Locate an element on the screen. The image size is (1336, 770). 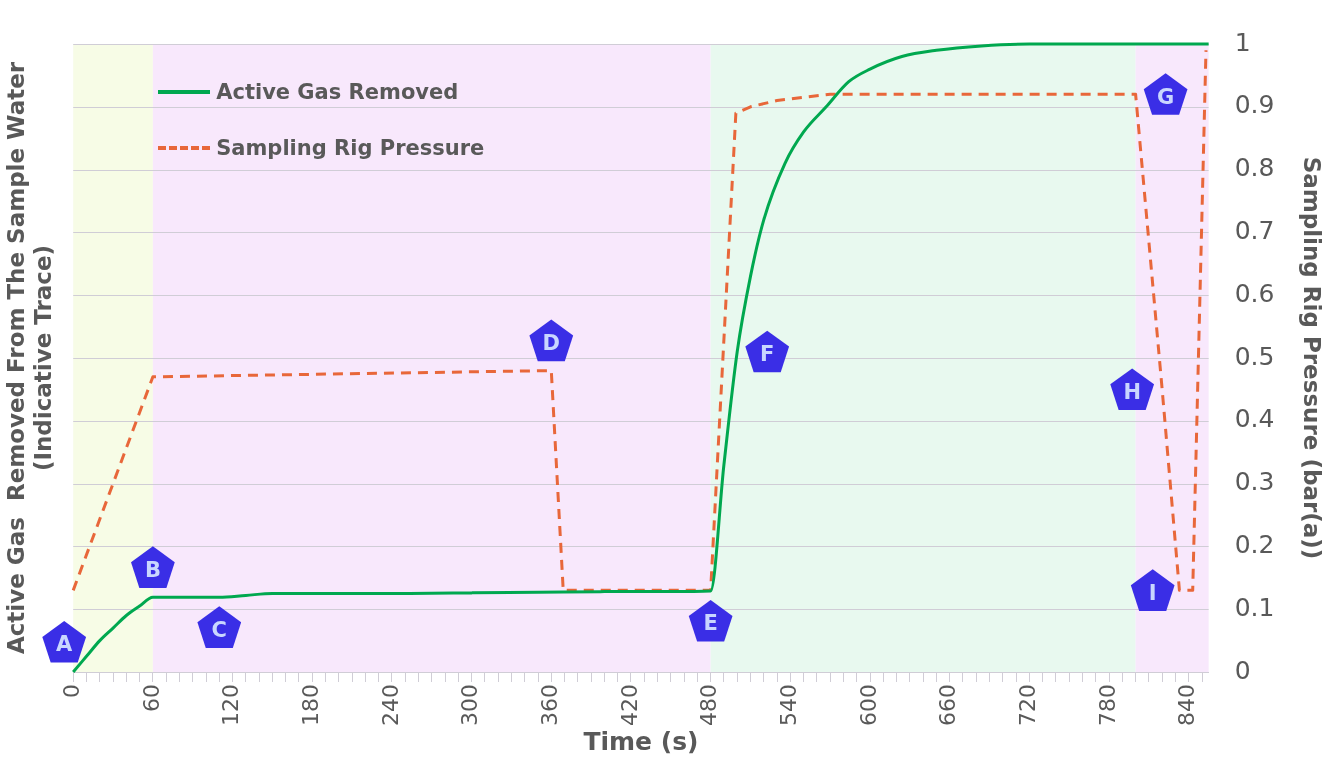
y-tick-label: 0.7 is located at coordinates (1254, 230).